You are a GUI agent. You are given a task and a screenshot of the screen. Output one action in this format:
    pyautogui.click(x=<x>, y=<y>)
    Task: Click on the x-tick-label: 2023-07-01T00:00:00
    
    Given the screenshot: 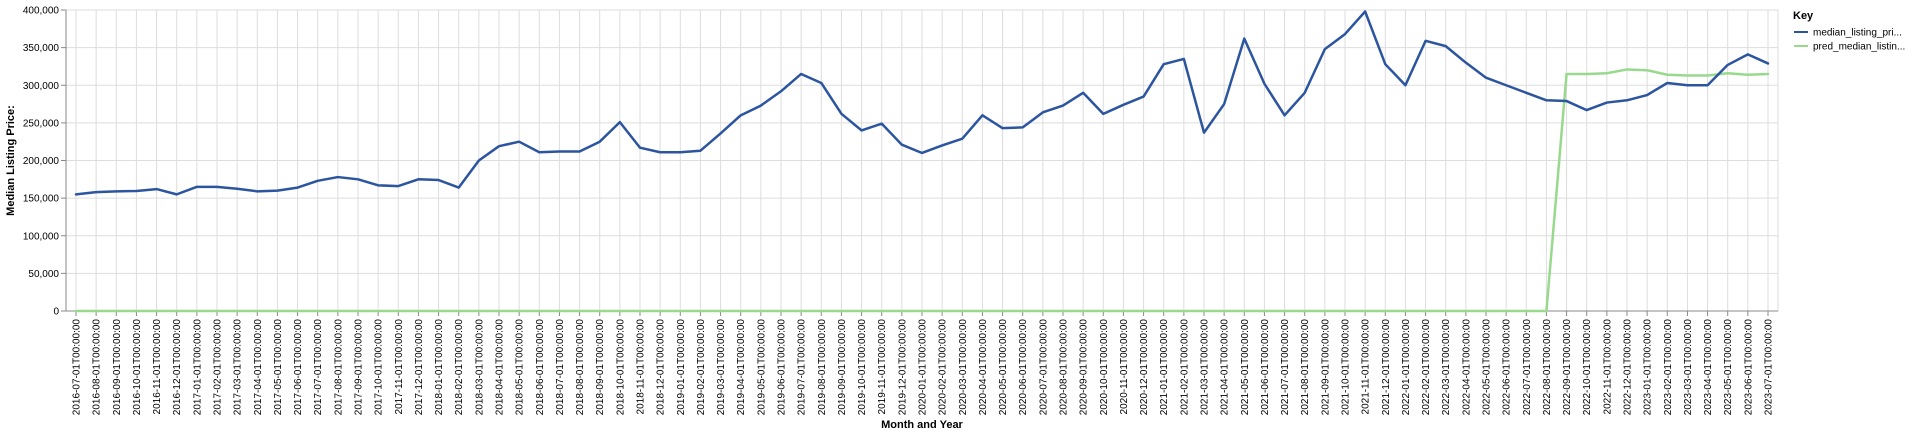 What is the action you would take?
    pyautogui.click(x=1769, y=367)
    